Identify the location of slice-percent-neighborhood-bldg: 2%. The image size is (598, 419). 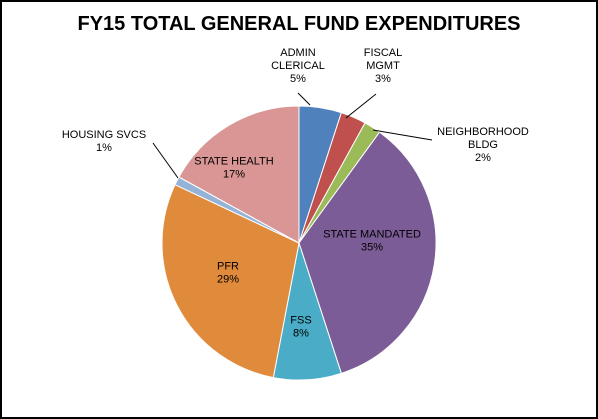
(483, 158).